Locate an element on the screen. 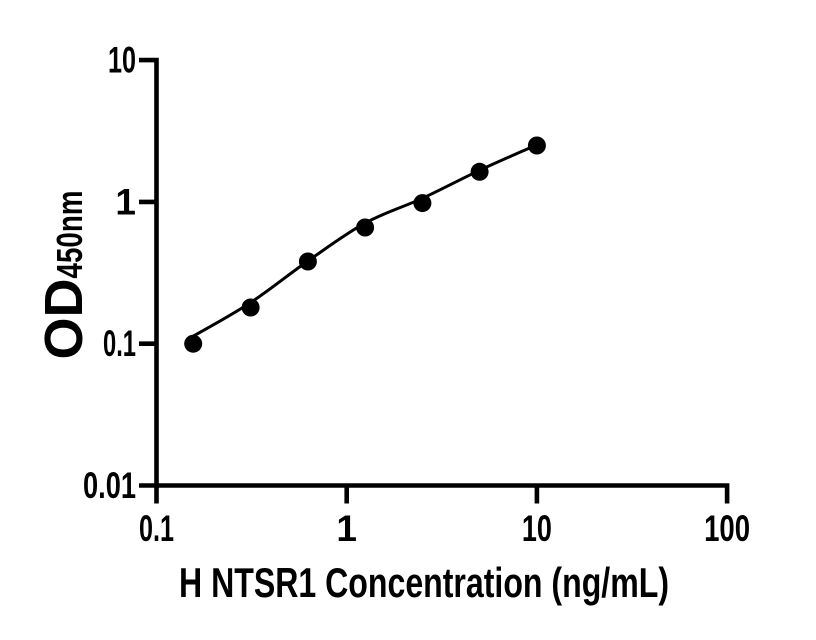 Image resolution: width=816 pixels, height=640 pixels. x-tick-label: 100 is located at coordinates (727, 528).